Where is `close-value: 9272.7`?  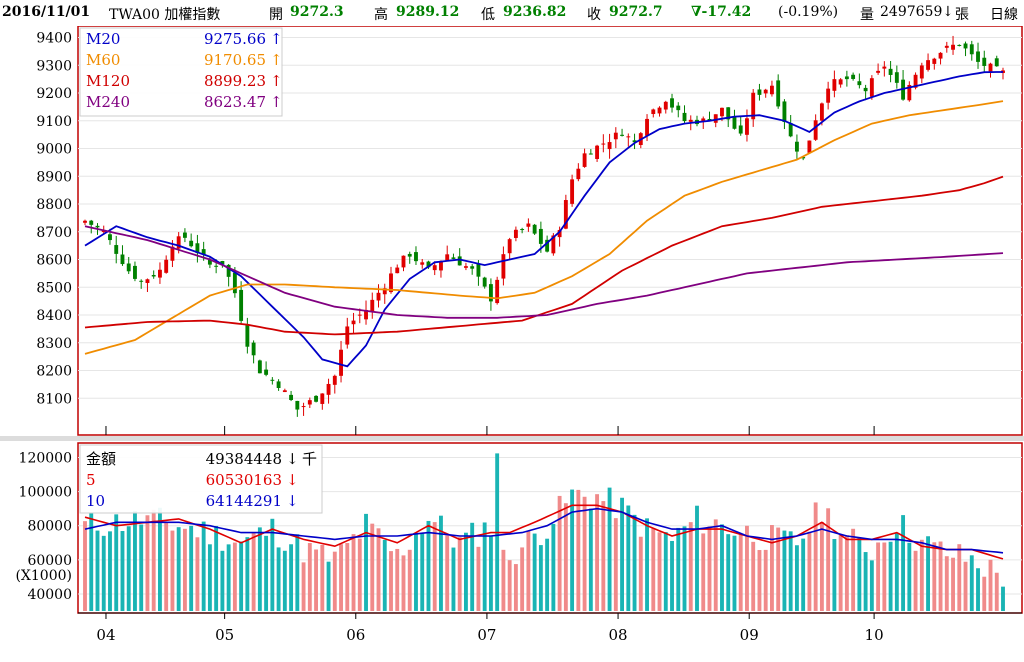 close-value: 9272.7 is located at coordinates (636, 12).